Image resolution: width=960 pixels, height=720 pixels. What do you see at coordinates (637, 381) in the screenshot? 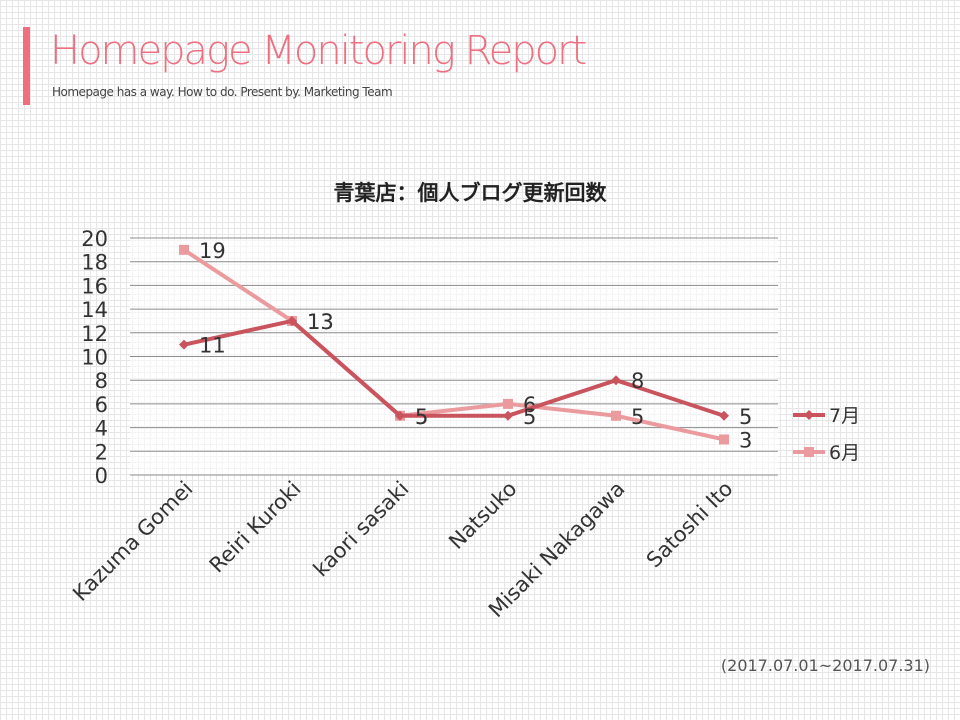
I see `data-label: 8` at bounding box center [637, 381].